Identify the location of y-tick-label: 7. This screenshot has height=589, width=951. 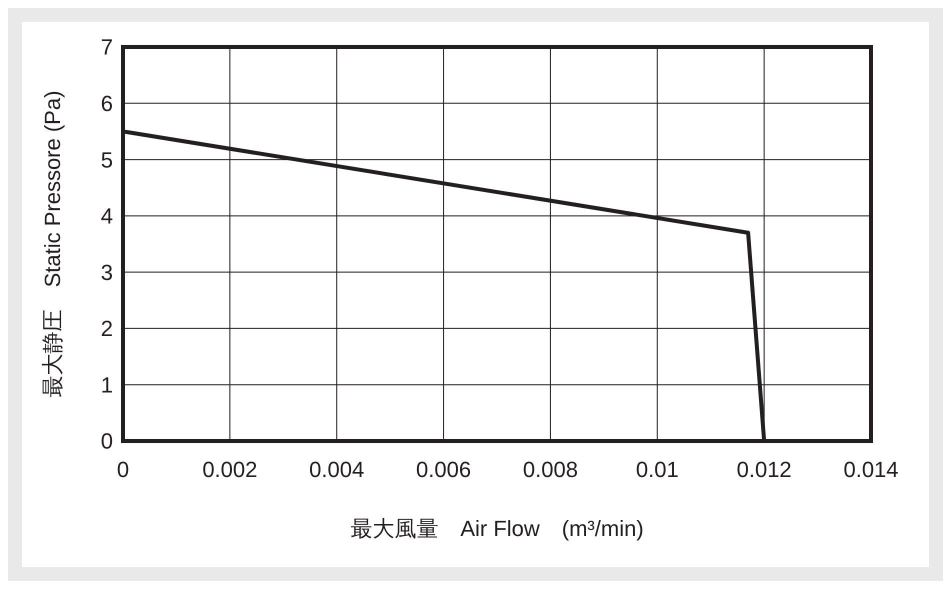
(106, 47).